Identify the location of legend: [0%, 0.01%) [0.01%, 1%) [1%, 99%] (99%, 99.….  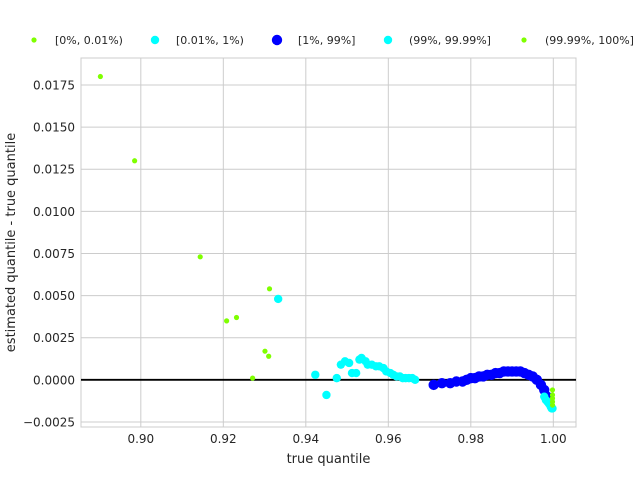
(332, 40).